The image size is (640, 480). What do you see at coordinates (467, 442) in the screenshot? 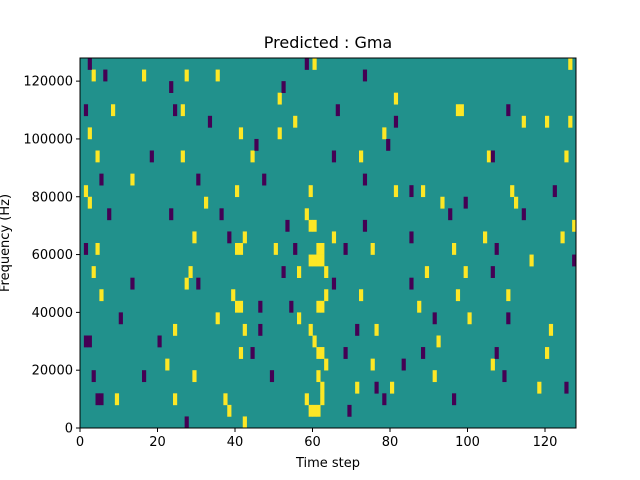
I see `x-tick-label: 100` at bounding box center [467, 442].